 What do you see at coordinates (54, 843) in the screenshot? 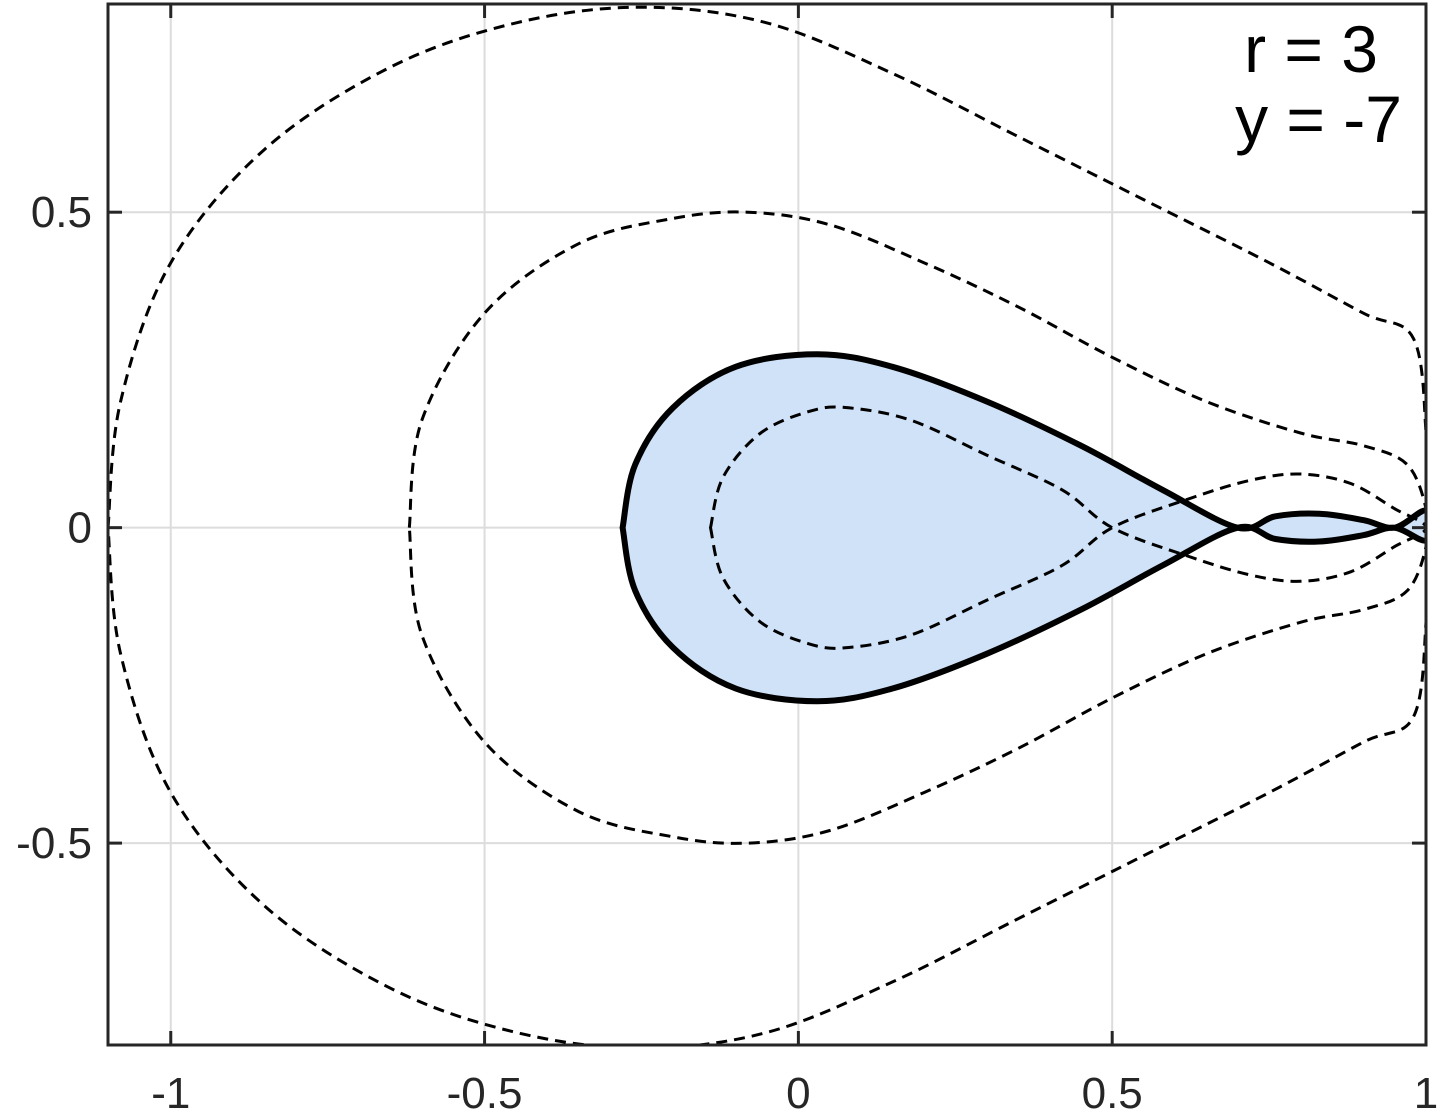
I see `y-tick-label: -0.5` at bounding box center [54, 843].